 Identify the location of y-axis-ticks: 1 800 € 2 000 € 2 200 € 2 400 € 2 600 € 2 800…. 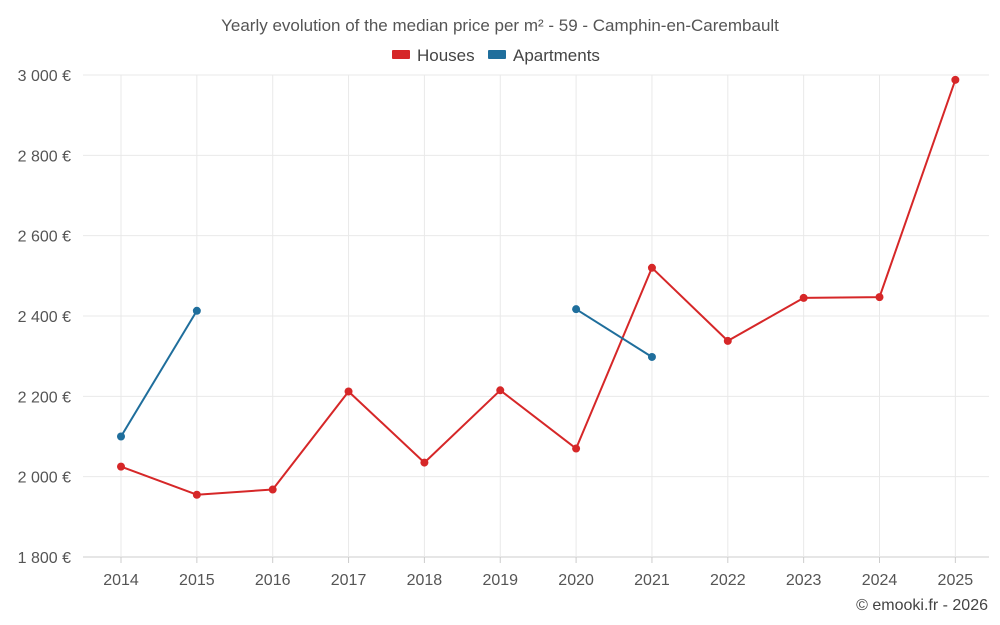
(44, 317).